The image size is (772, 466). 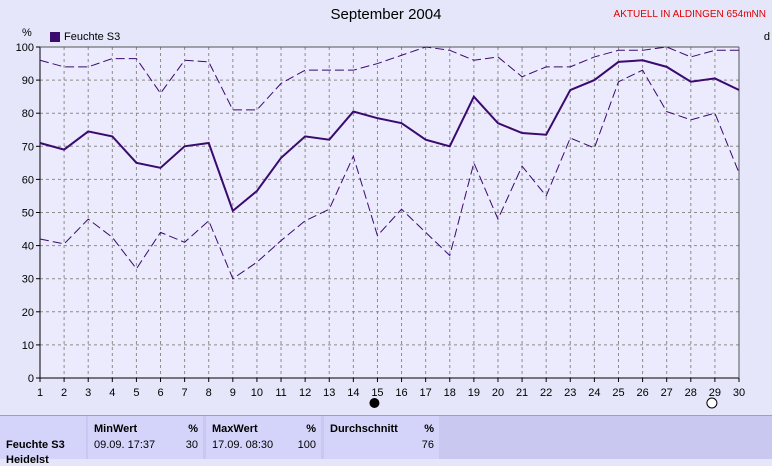 What do you see at coordinates (374, 403) in the screenshot?
I see `full-moon-icon` at bounding box center [374, 403].